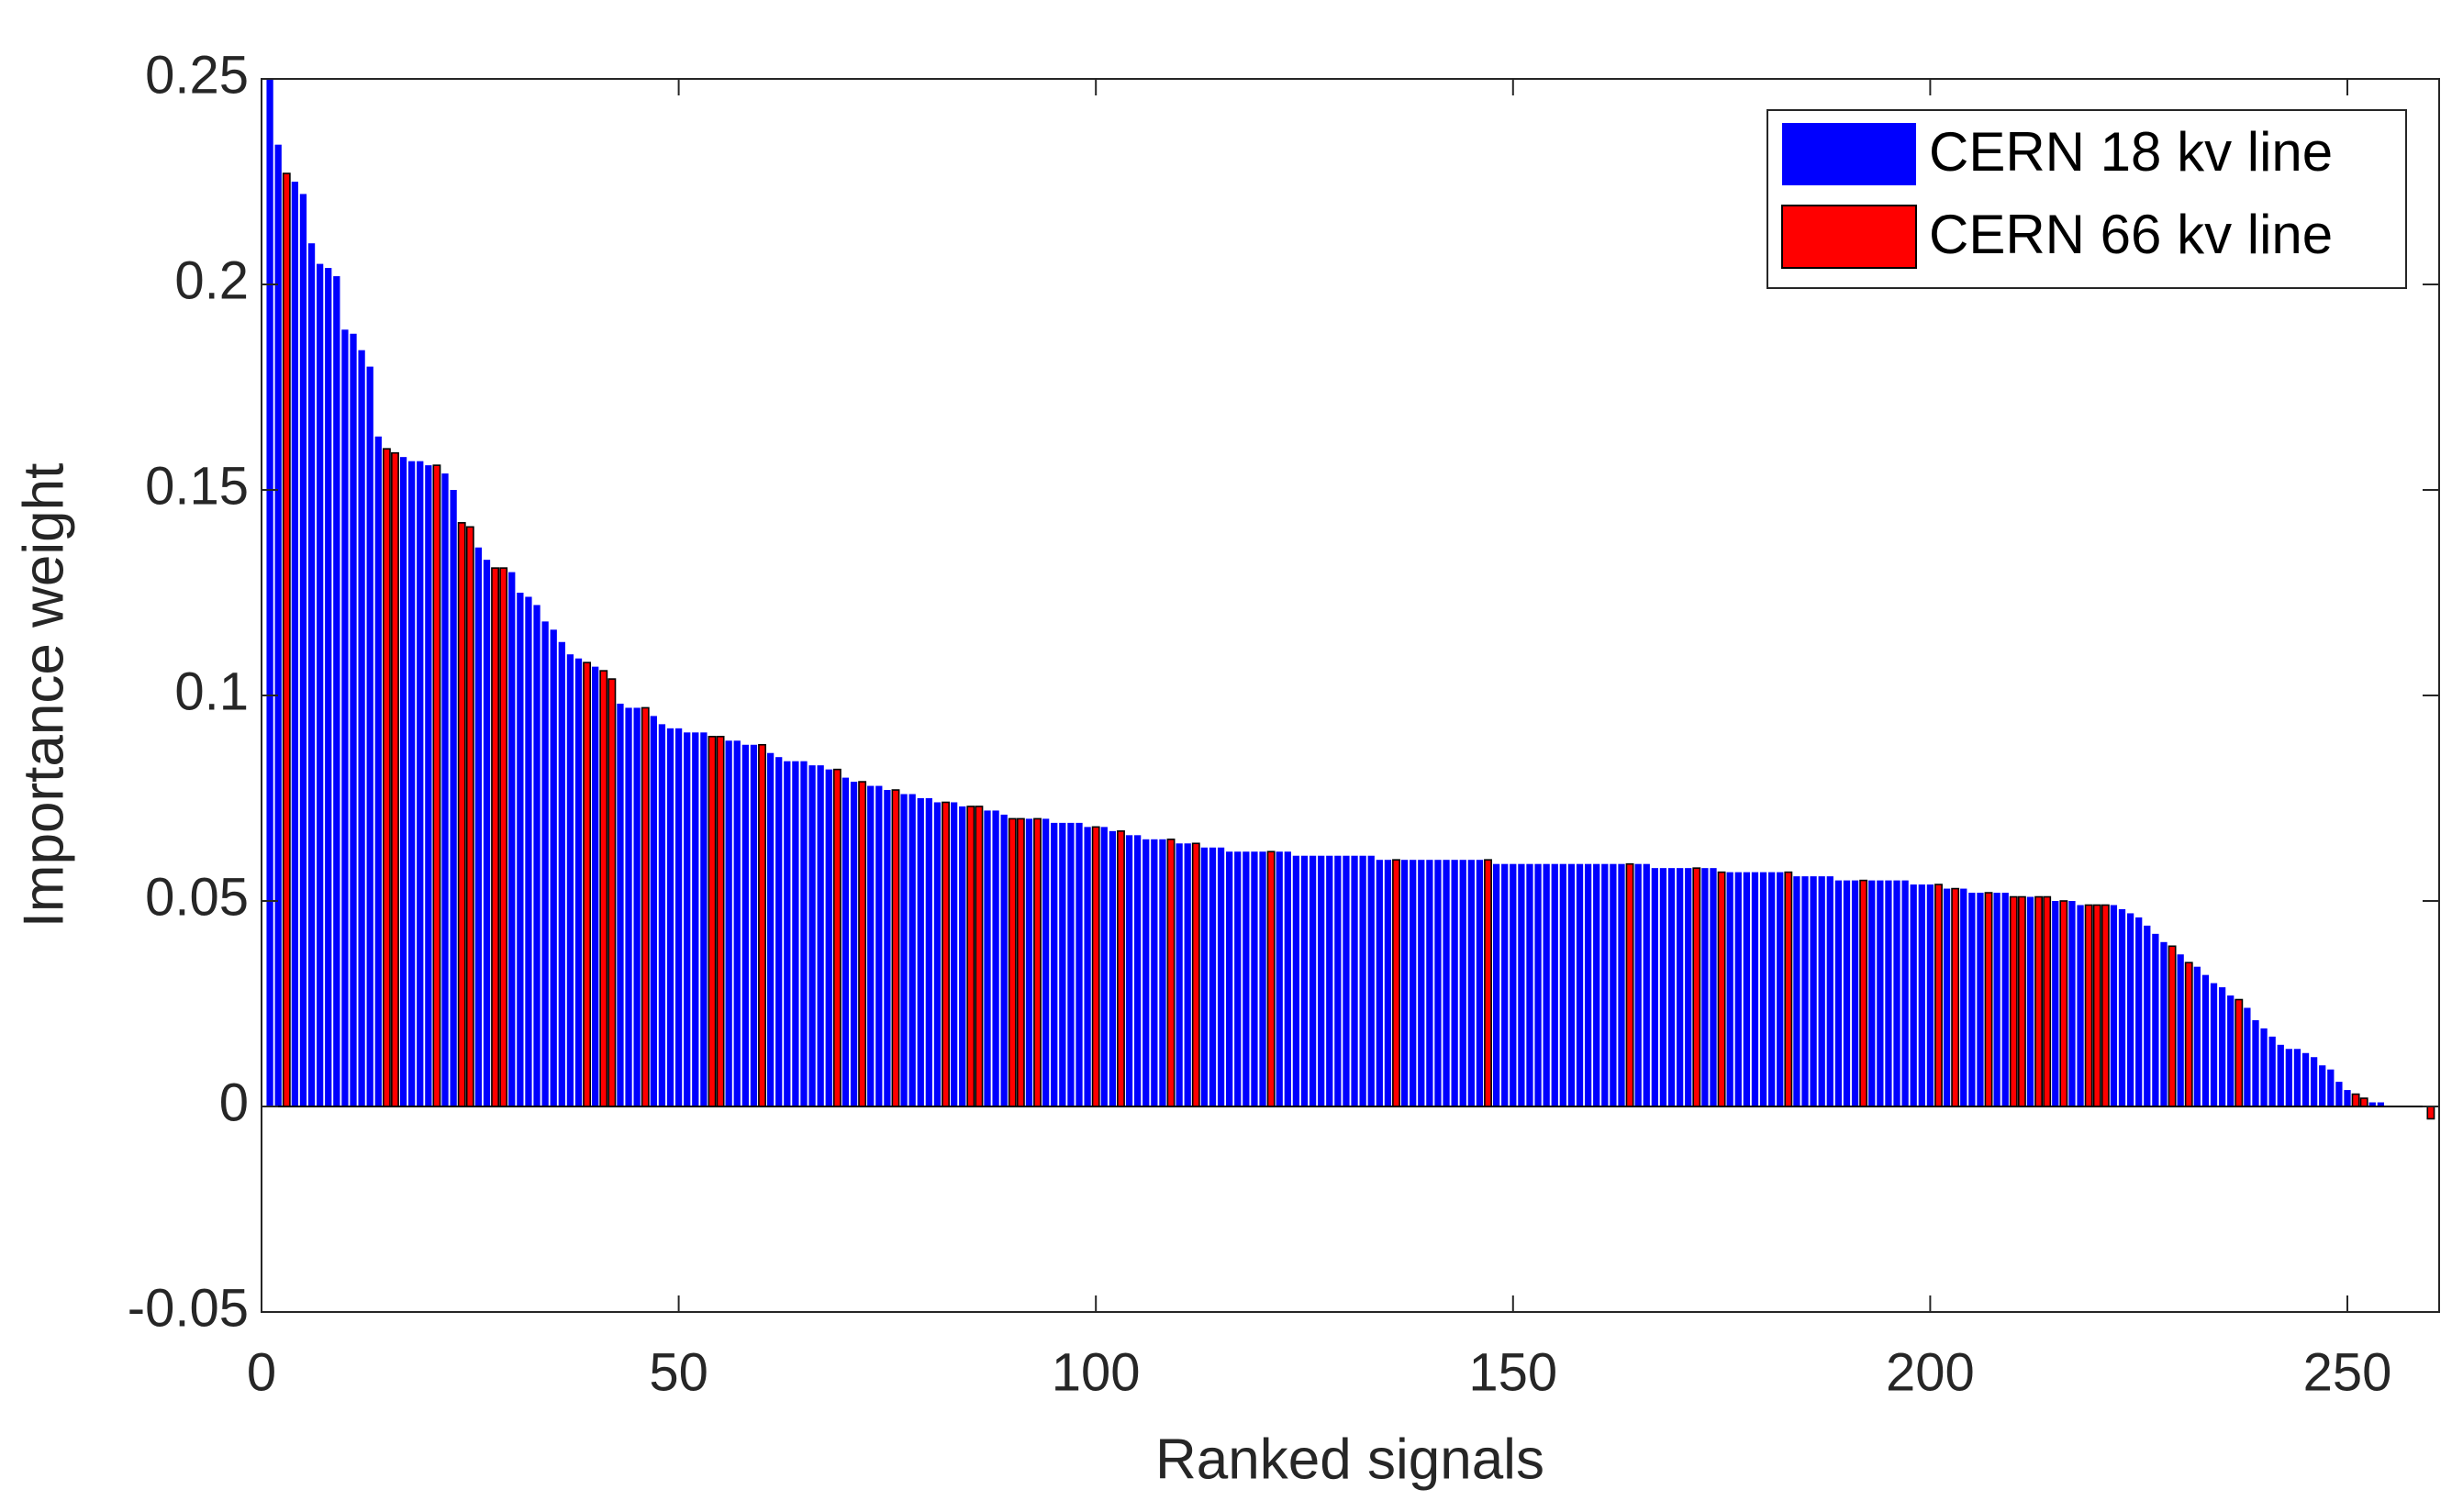  What do you see at coordinates (212, 280) in the screenshot?
I see `y-tick-label: 0.2` at bounding box center [212, 280].